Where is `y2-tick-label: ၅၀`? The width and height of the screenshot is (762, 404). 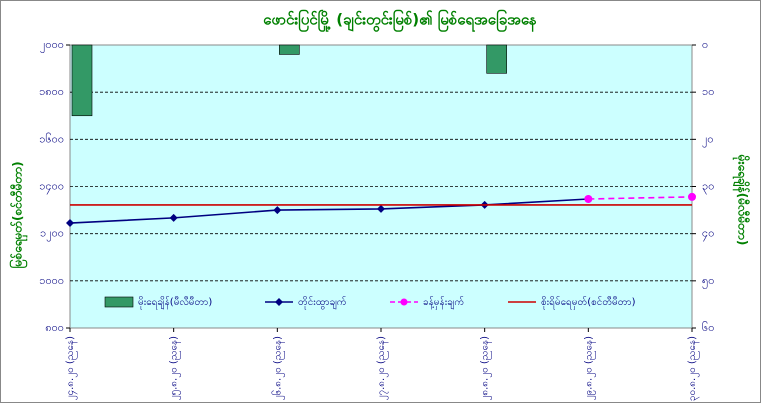 y2-tick-label: ၅၀ is located at coordinates (708, 281).